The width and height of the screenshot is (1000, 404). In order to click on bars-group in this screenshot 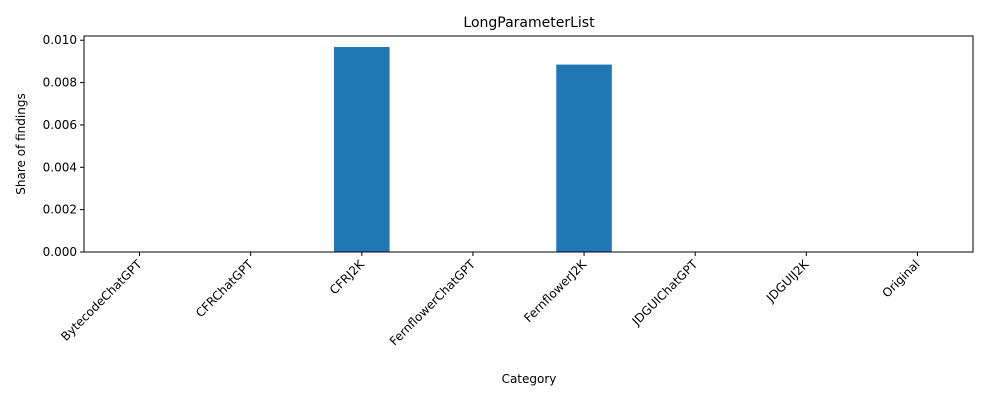, I will do `click(473, 150)`.